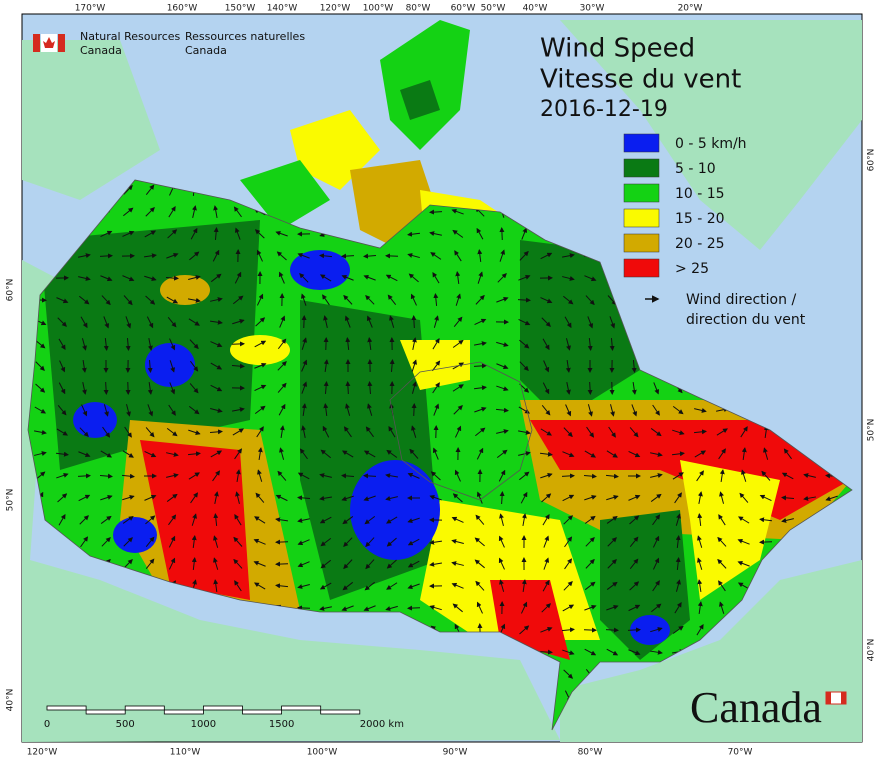 Image resolution: width=880 pixels, height=764 pixels. Describe the element at coordinates (125, 724) in the screenshot. I see `scale-label: 500` at that location.